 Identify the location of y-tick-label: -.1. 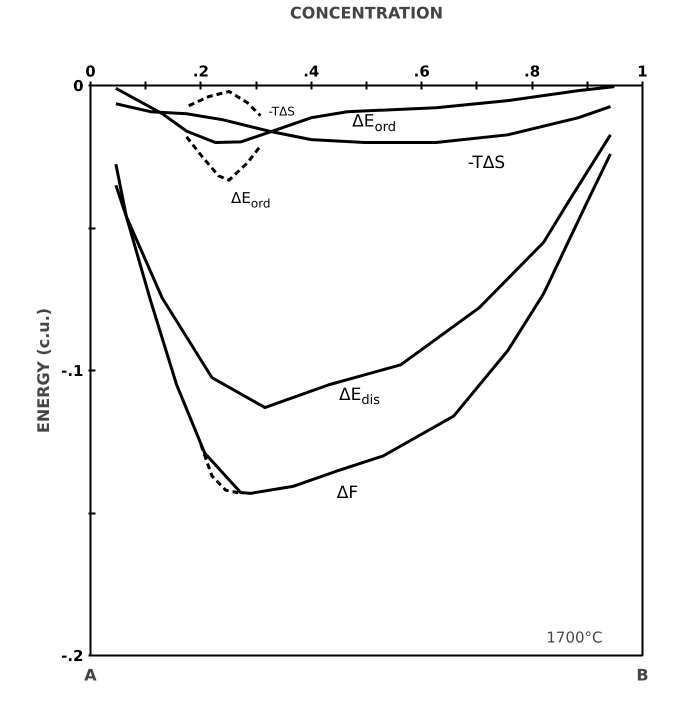
(72, 371).